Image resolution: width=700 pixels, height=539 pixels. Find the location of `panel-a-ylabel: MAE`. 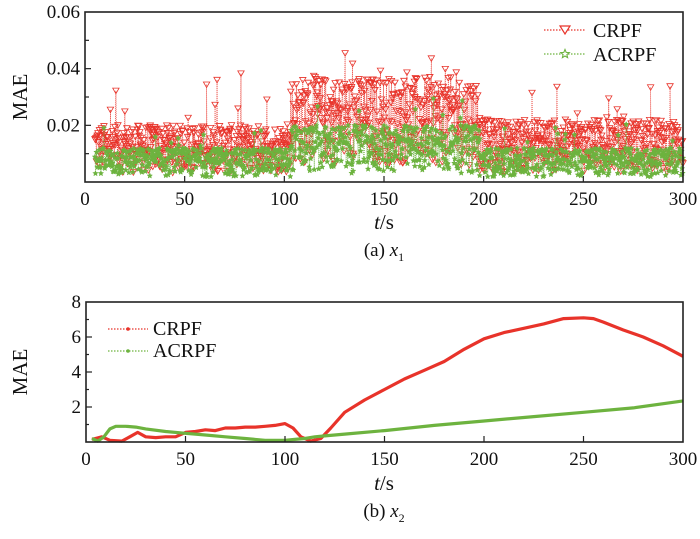

panel-a-ylabel: MAE is located at coordinates (20, 97).